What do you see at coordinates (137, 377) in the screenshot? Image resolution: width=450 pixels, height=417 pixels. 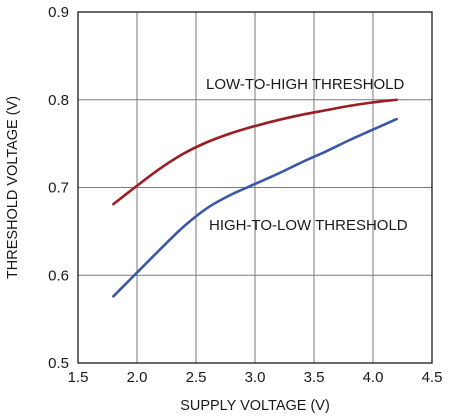 I see `x-tick-label: 2.0` at bounding box center [137, 377].